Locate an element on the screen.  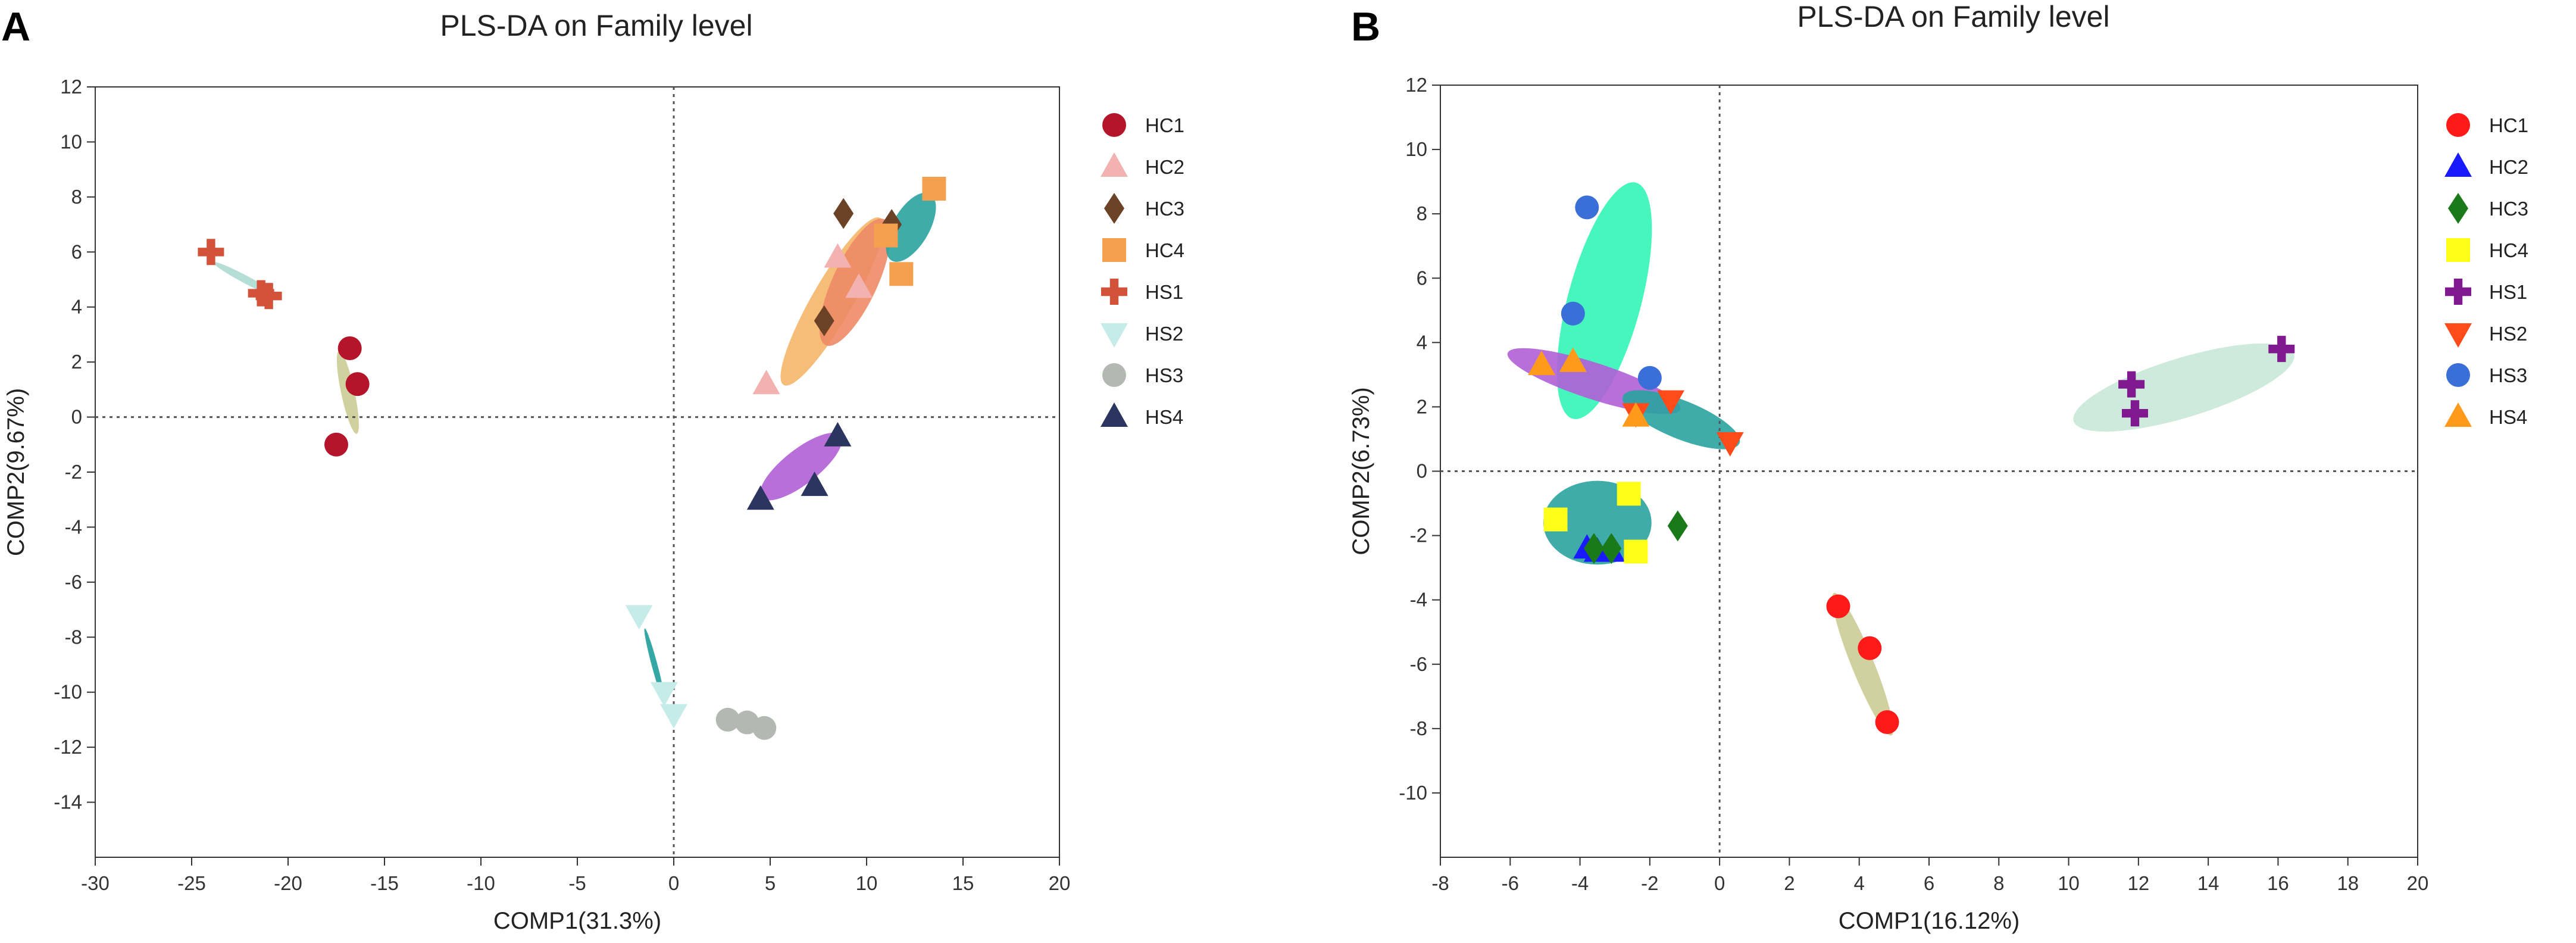
x-tick-label: 12 is located at coordinates (2138, 883).